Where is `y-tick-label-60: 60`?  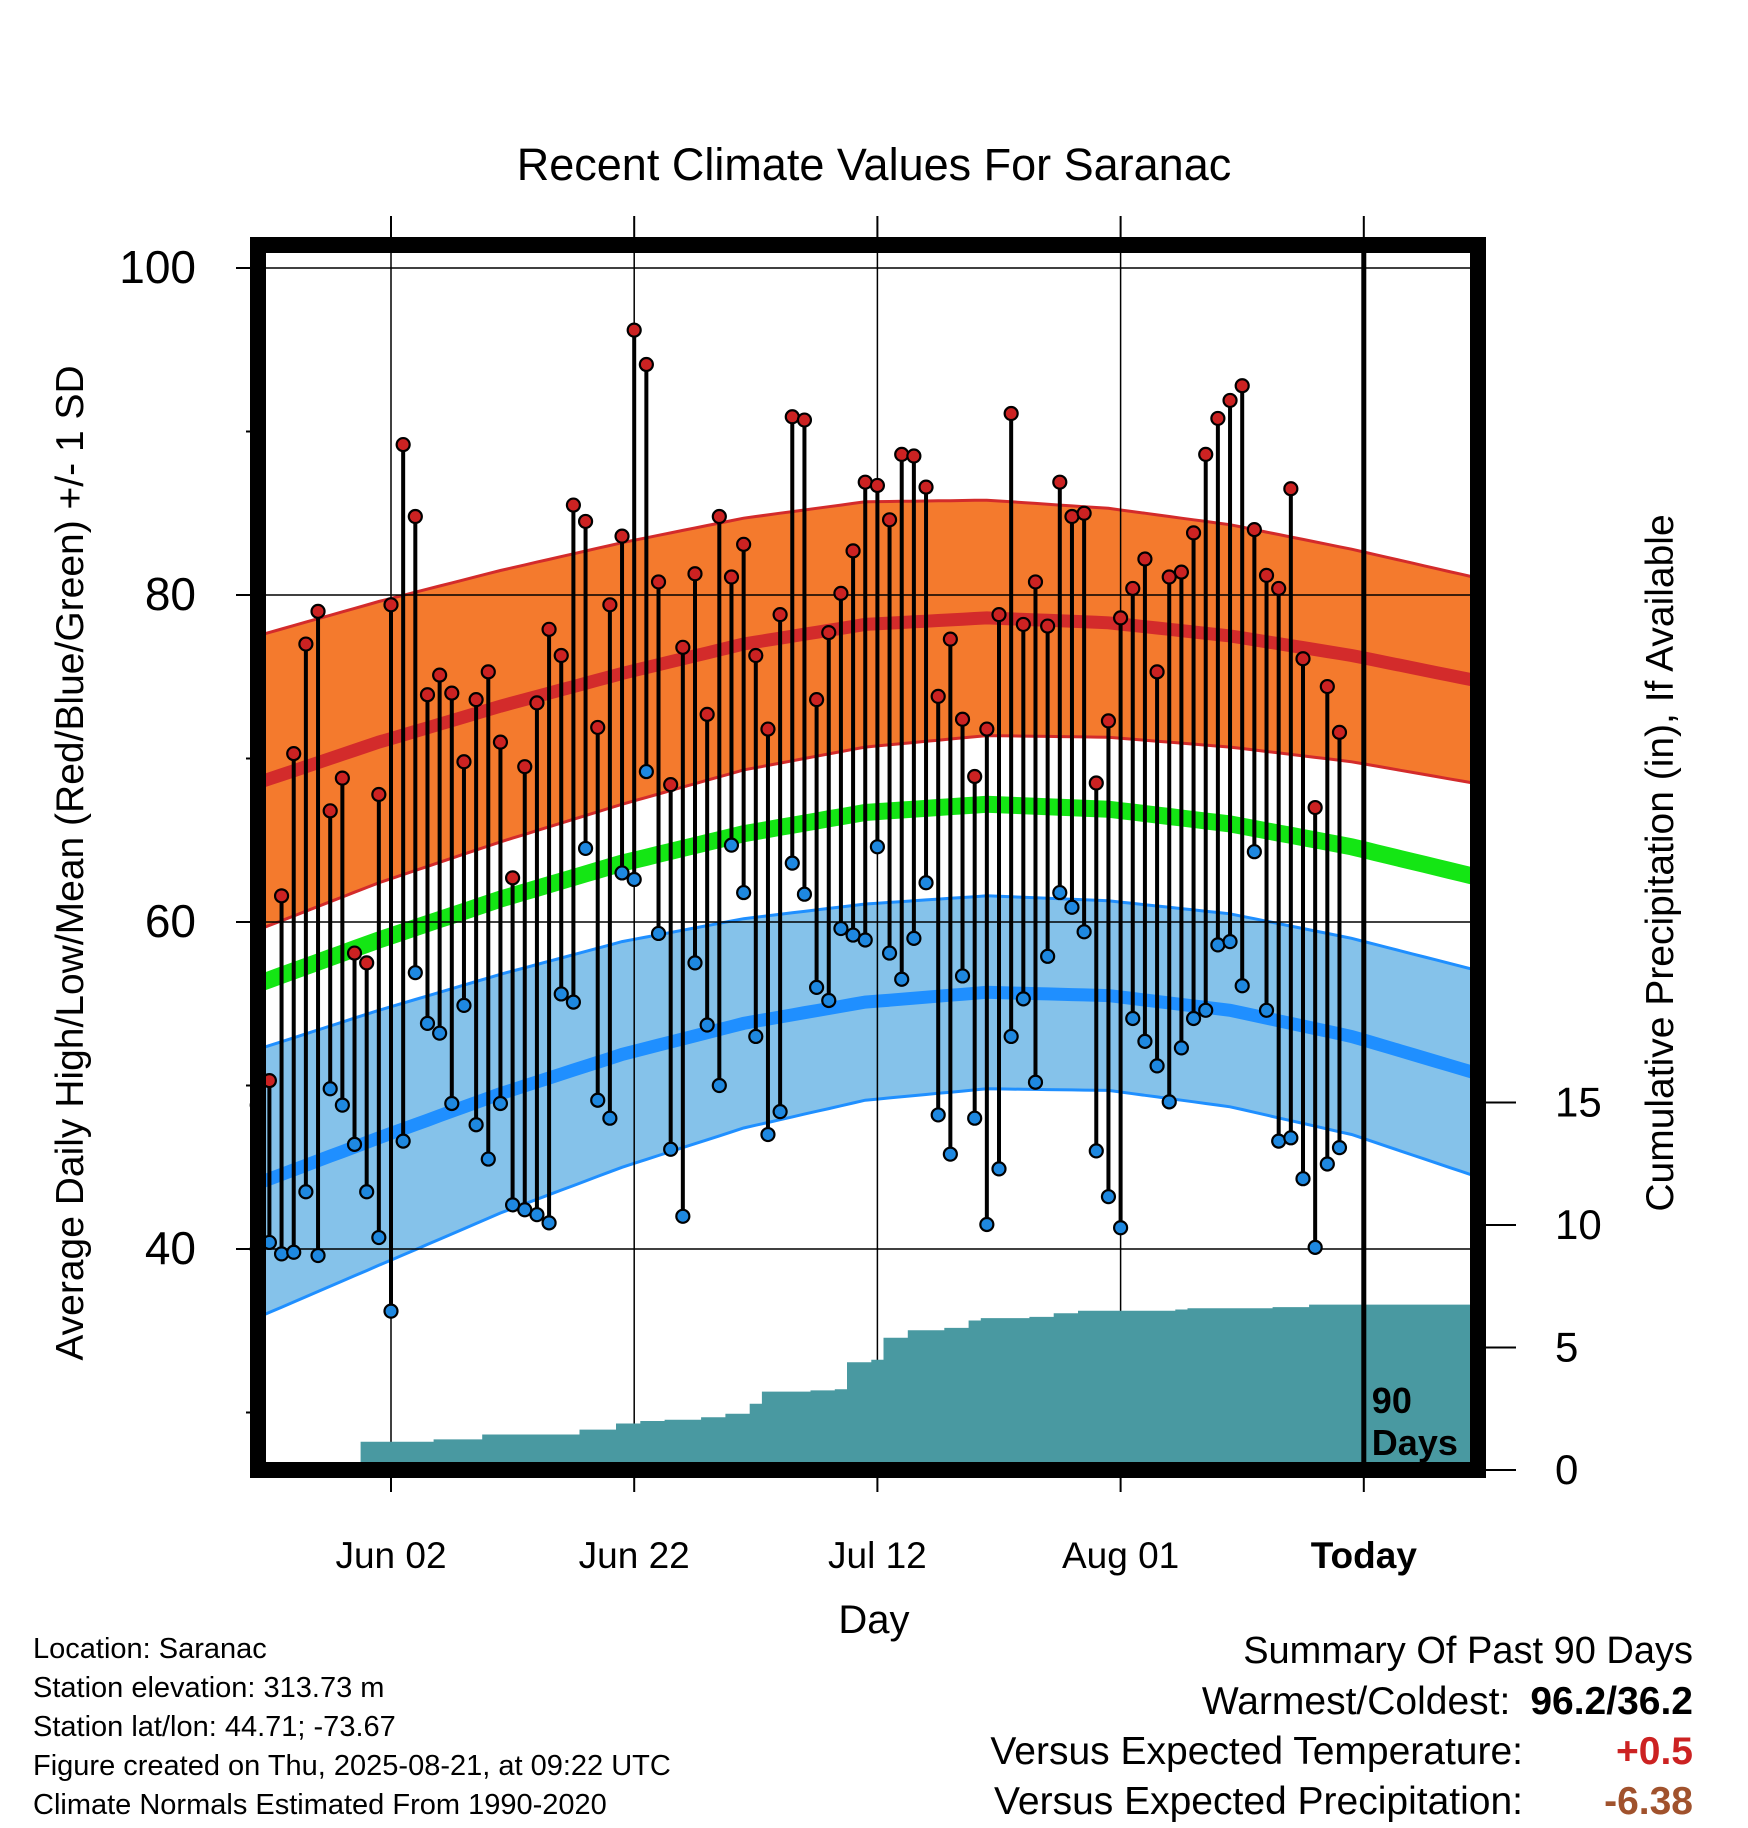 y-tick-label-60: 60 is located at coordinates (170, 921).